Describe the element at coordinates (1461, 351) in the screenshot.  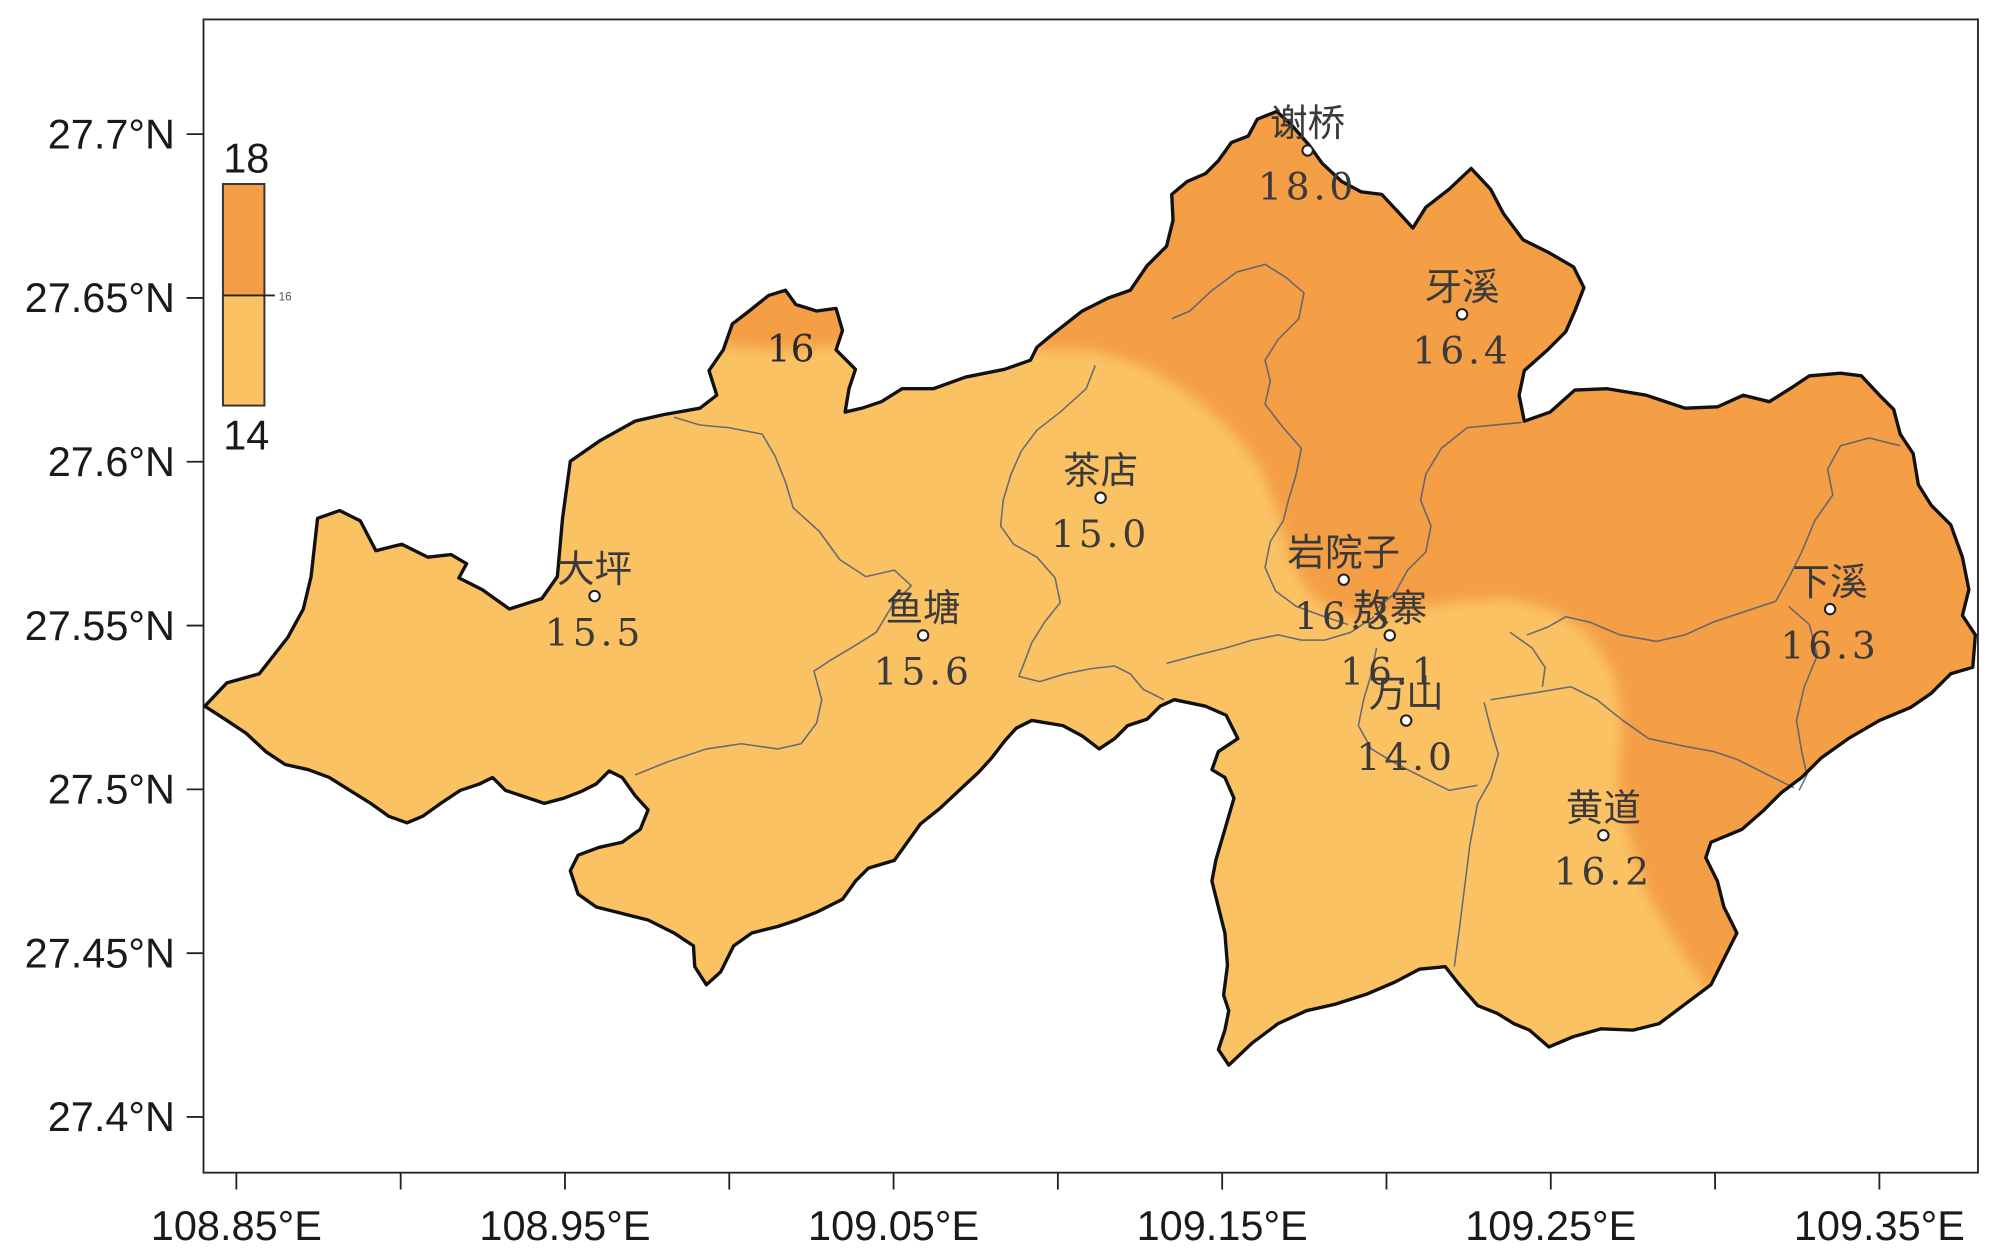
I see `station-value-label: 16.4` at that location.